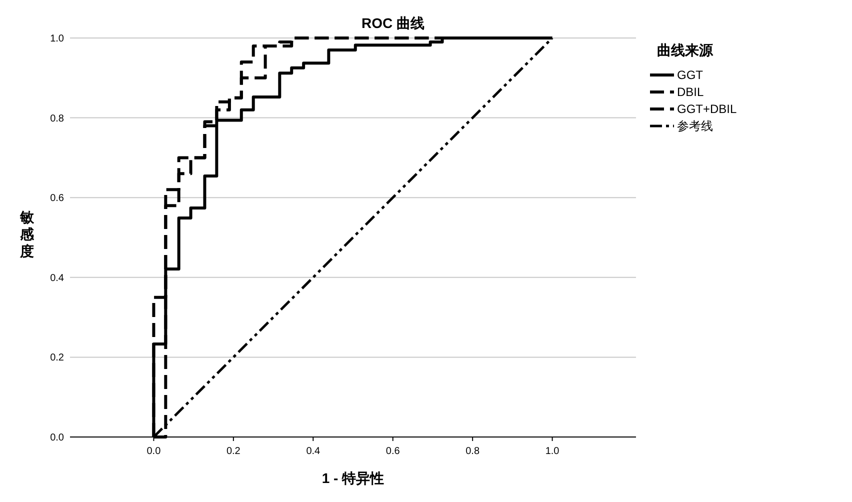  Describe the element at coordinates (393, 451) in the screenshot. I see `x-tick-label: 0.6` at that location.